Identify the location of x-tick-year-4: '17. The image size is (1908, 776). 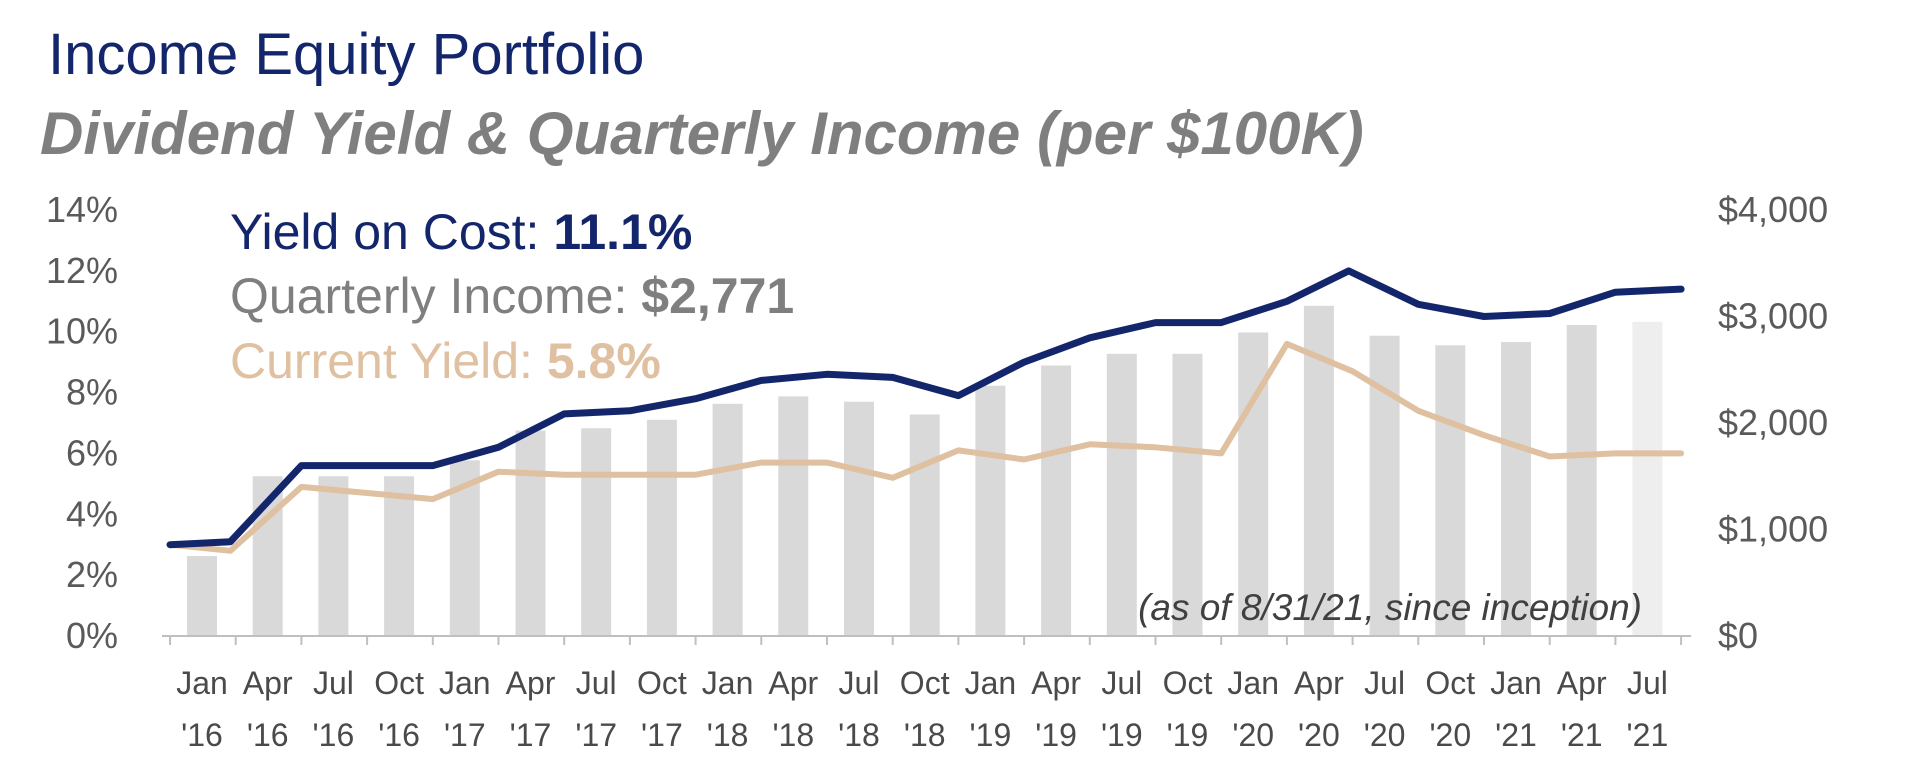
(465, 735).